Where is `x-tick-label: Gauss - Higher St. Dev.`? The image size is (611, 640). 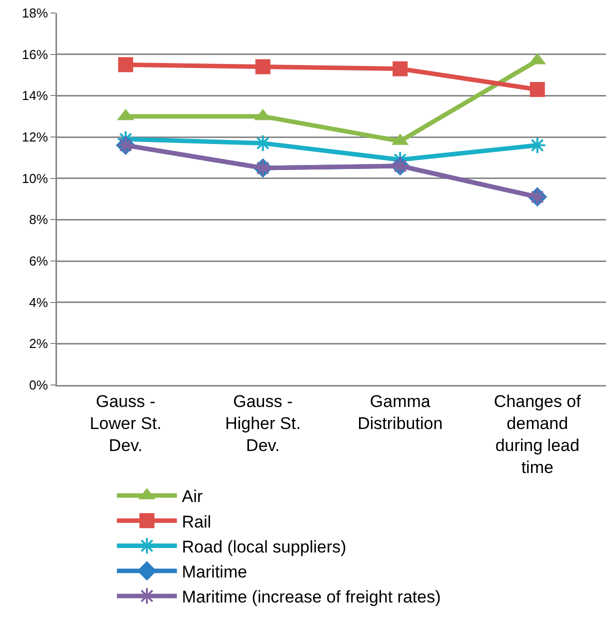 x-tick-label: Gauss - Higher St. Dev. is located at coordinates (263, 424).